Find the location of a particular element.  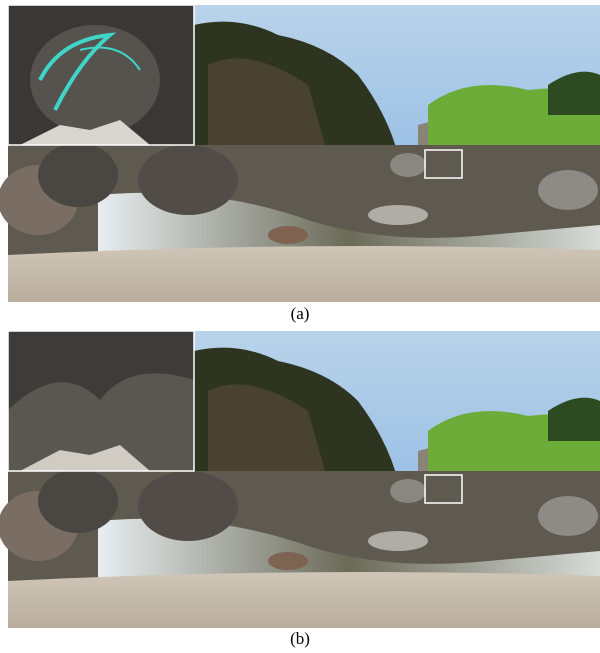

caption: (a) is located at coordinates (300, 313).